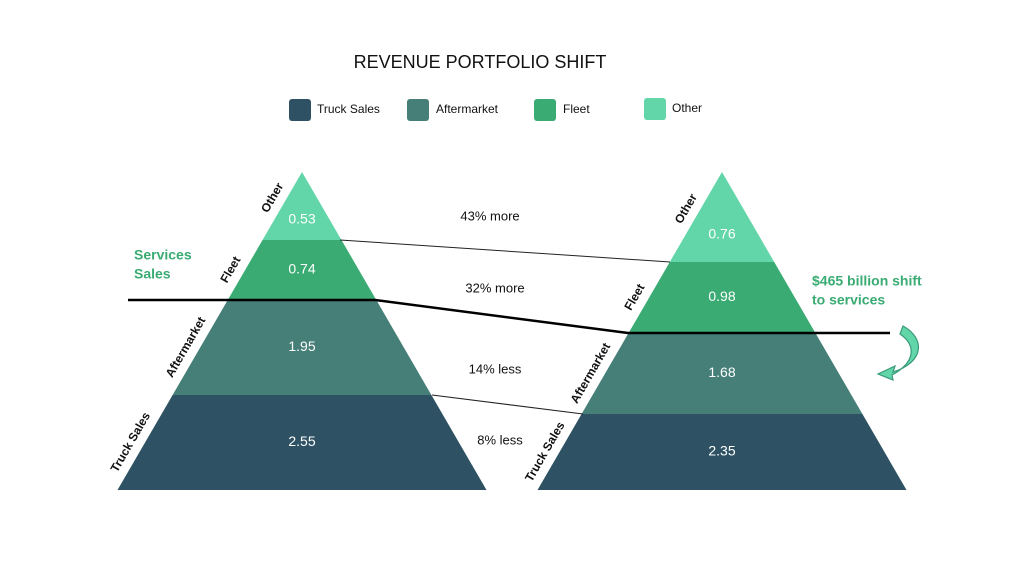  What do you see at coordinates (848, 300) in the screenshot?
I see `annotation: to services` at bounding box center [848, 300].